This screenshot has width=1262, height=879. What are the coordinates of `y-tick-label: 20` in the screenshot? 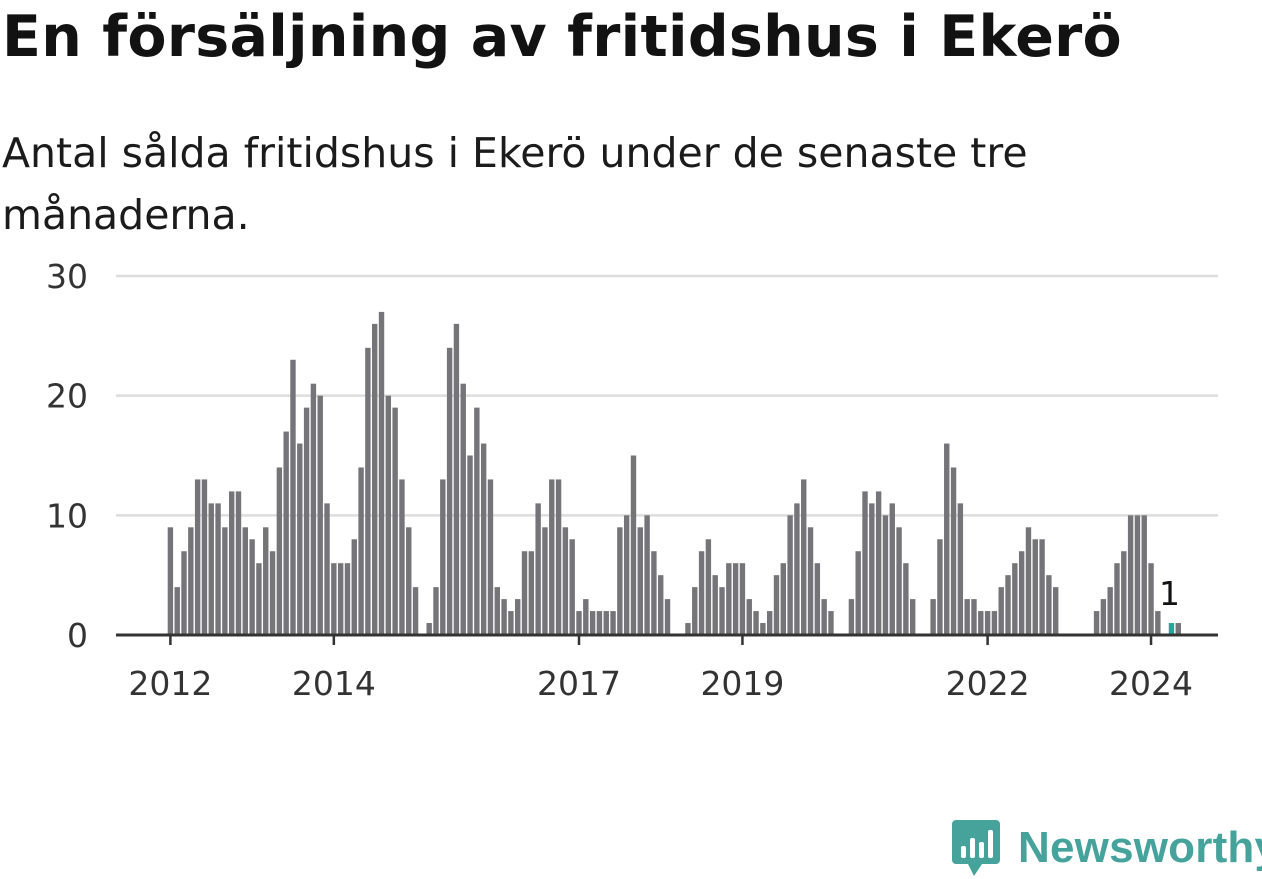 It's located at (67, 396).